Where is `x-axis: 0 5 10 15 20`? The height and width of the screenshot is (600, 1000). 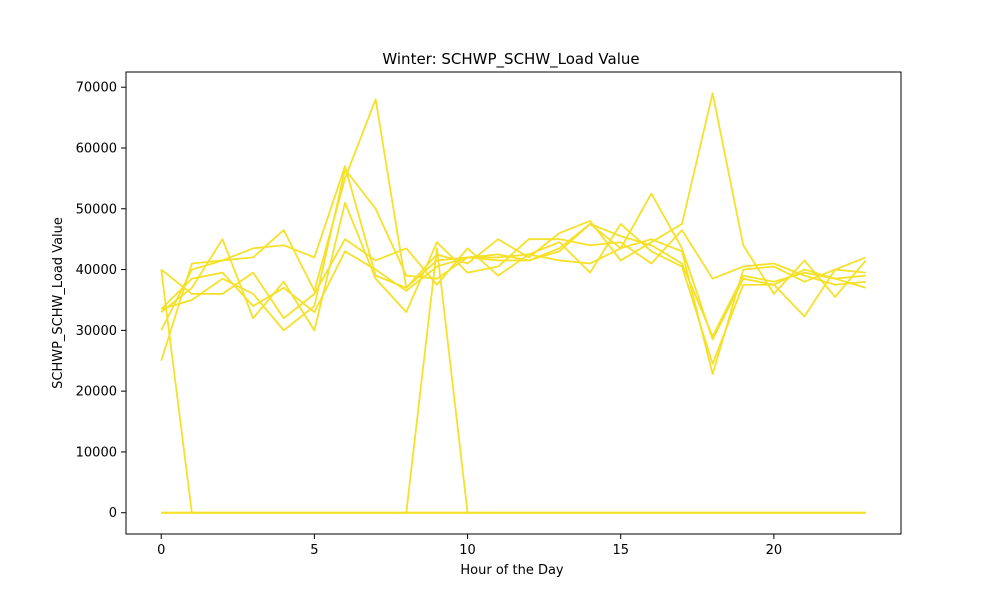
x-axis: 0 5 10 15 20 is located at coordinates (469, 546).